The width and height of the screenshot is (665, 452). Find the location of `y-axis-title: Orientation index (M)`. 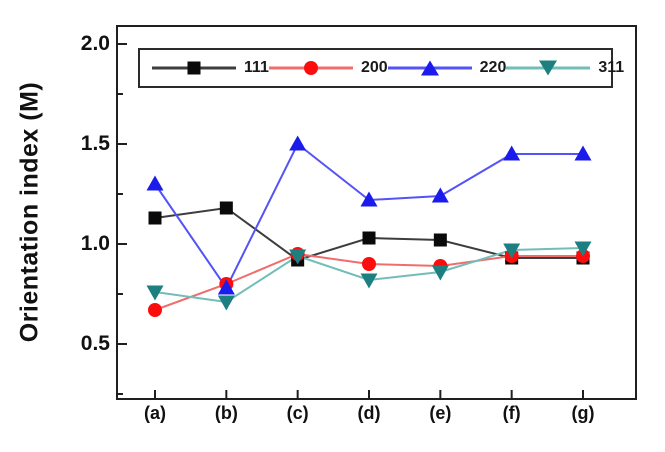

y-axis-title: Orientation index (M) is located at coordinates (29, 212).